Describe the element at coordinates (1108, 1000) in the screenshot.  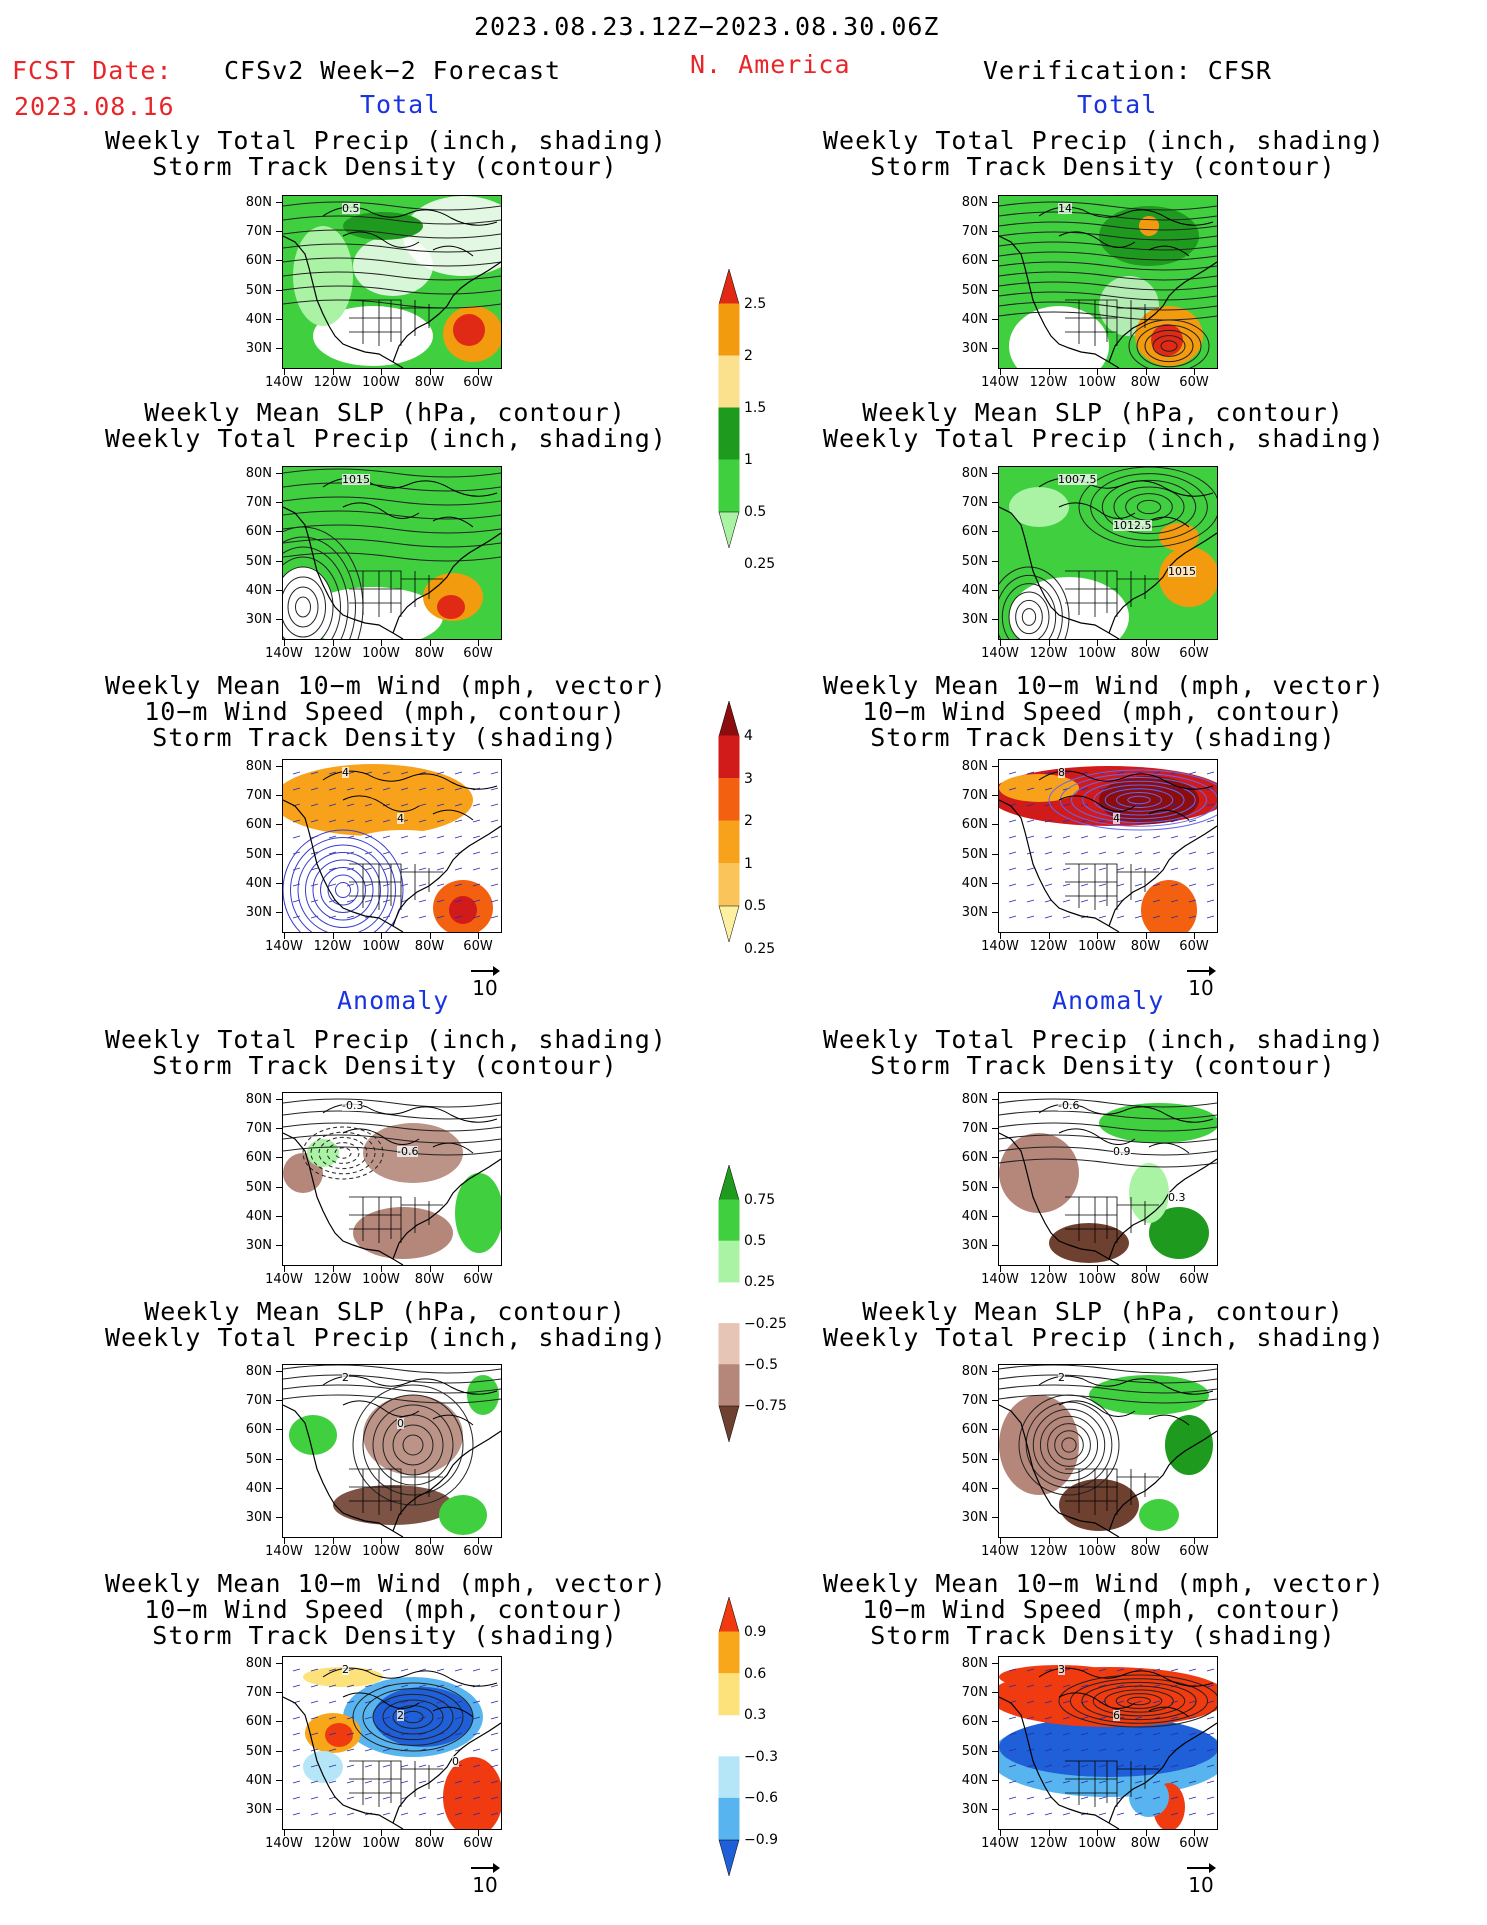
I see `verification-anomaly-heading: Anomaly` at that location.